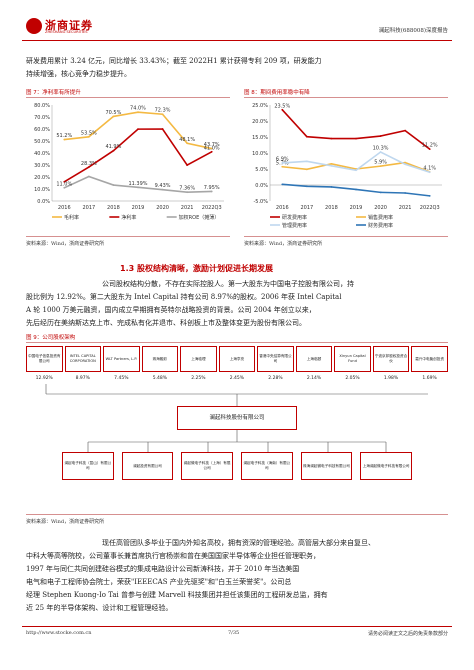 Image resolution: width=474 pixels, height=670 pixels. What do you see at coordinates (53, 93) in the screenshot?
I see `fig7-title: 图 7：净利率有所提升` at bounding box center [53, 93].